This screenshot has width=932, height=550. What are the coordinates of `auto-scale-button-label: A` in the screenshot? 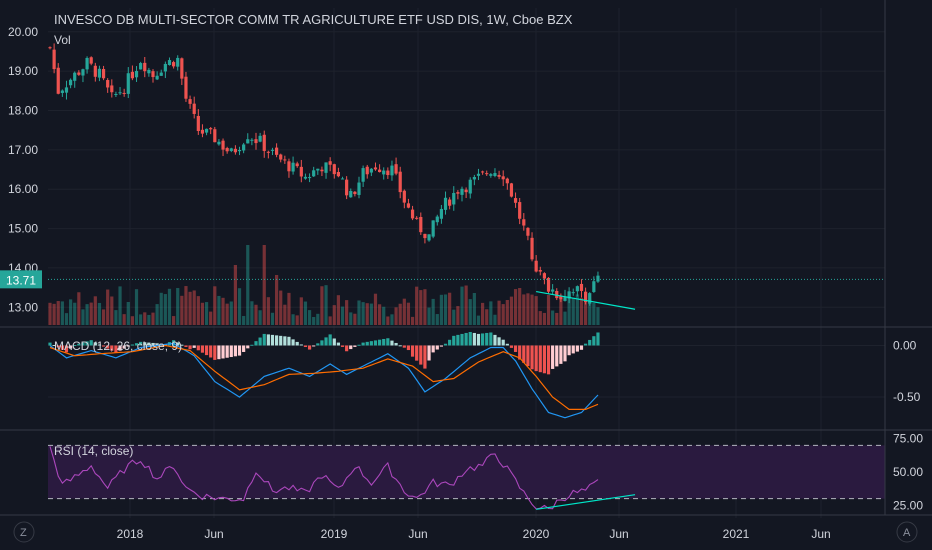 It's located at (907, 533).